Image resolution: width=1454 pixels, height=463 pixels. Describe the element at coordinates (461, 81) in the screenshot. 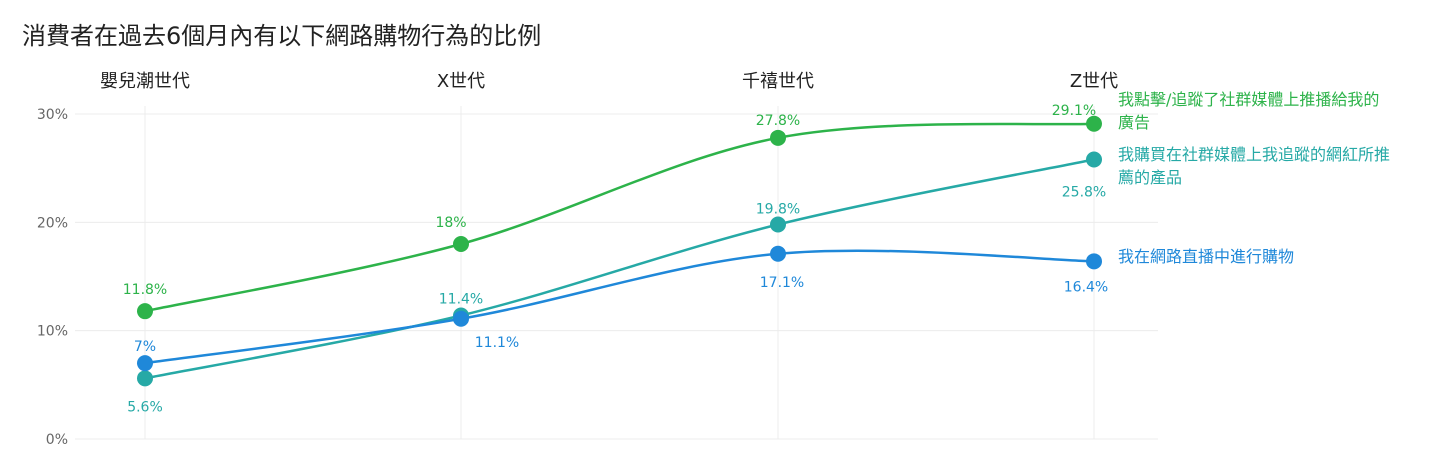

I see `x-category-label: X世代` at that location.